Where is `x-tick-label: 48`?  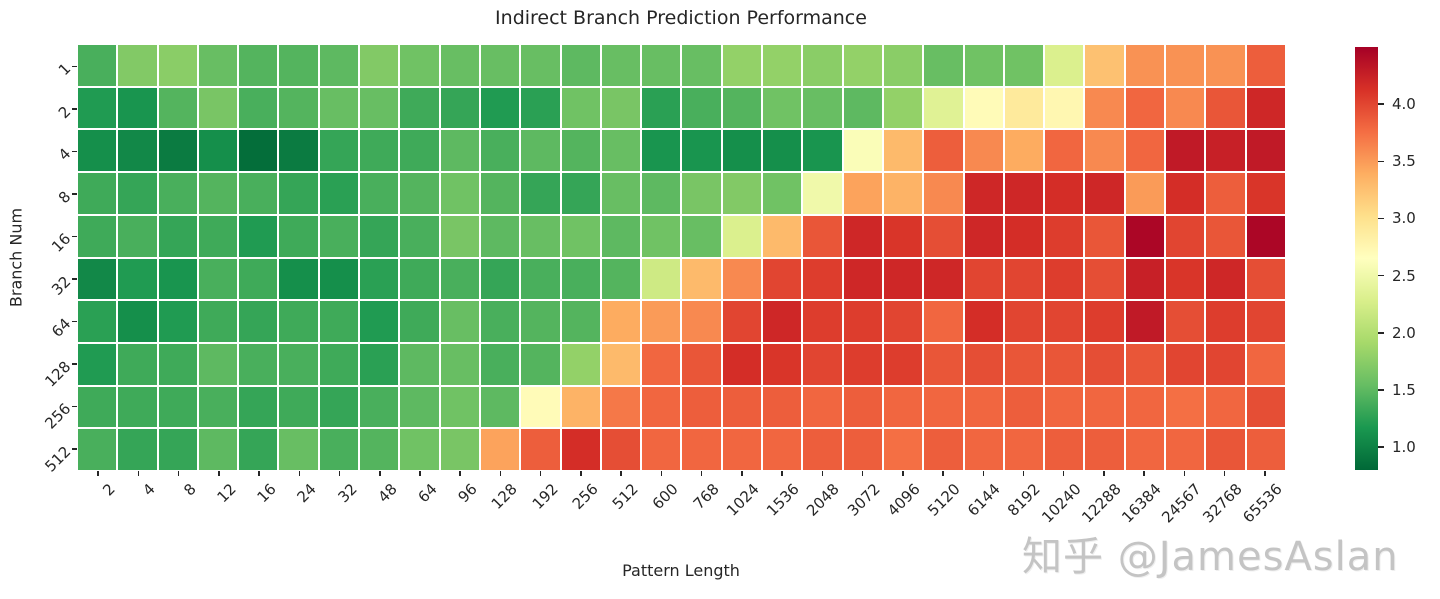 x-tick-label: 48 is located at coordinates (387, 493).